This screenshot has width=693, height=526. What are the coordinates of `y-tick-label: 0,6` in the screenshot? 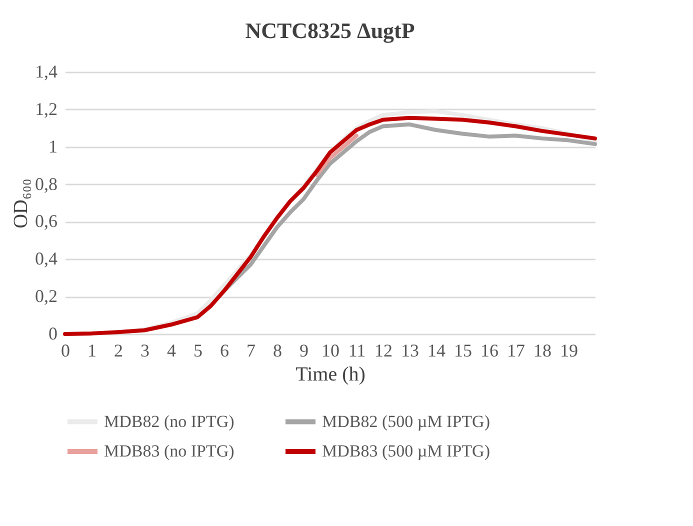 It's located at (46, 221).